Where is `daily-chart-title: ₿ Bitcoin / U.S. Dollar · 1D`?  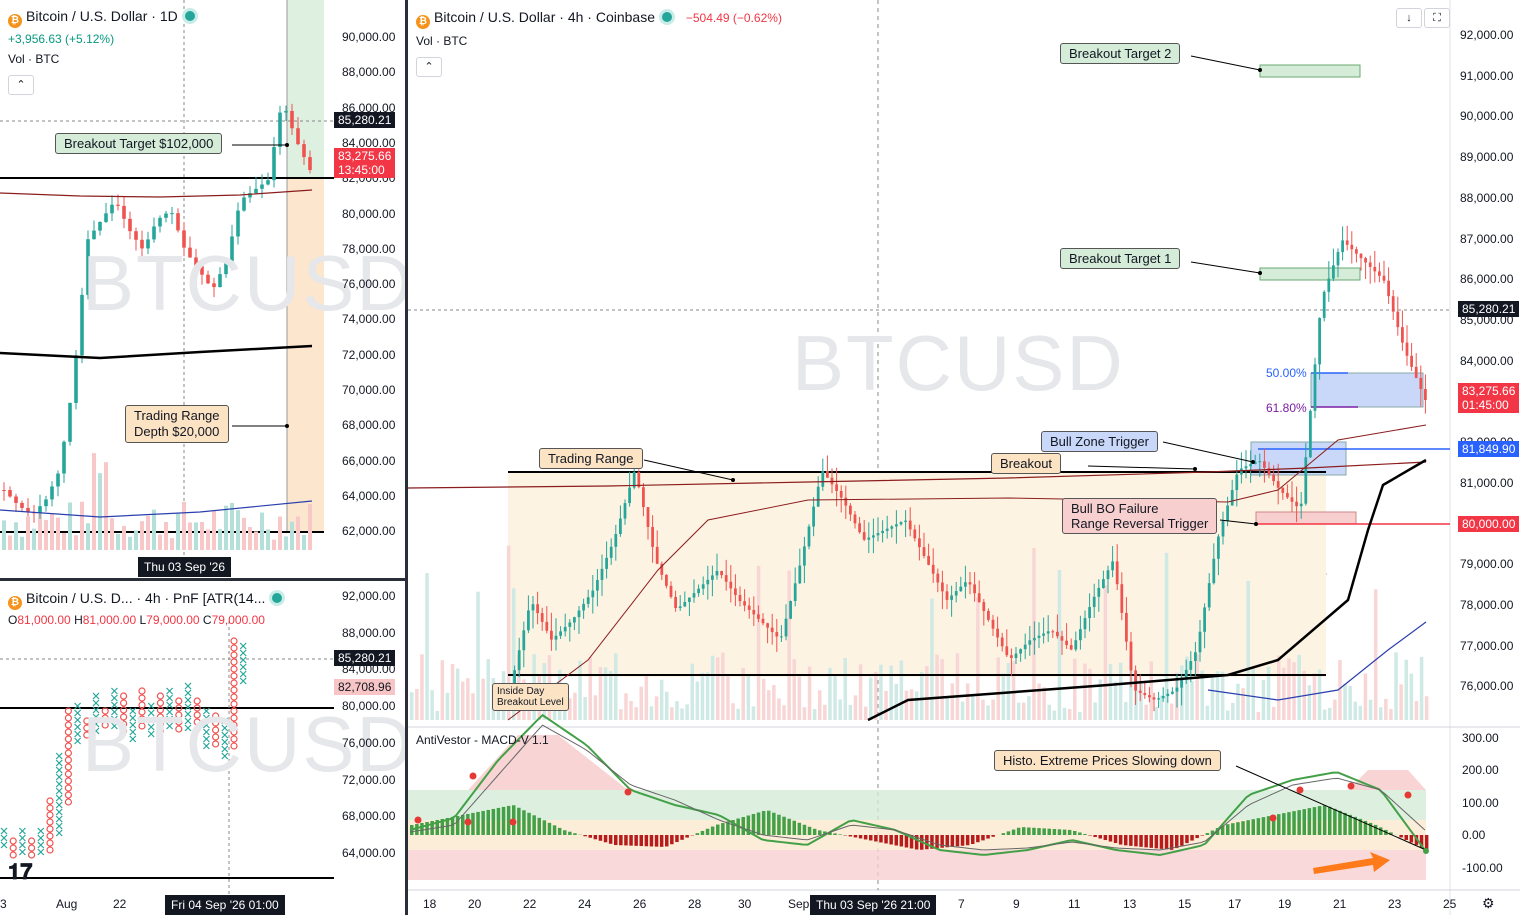 daily-chart-title: ₿ Bitcoin / U.S. Dollar · 1D is located at coordinates (101, 18).